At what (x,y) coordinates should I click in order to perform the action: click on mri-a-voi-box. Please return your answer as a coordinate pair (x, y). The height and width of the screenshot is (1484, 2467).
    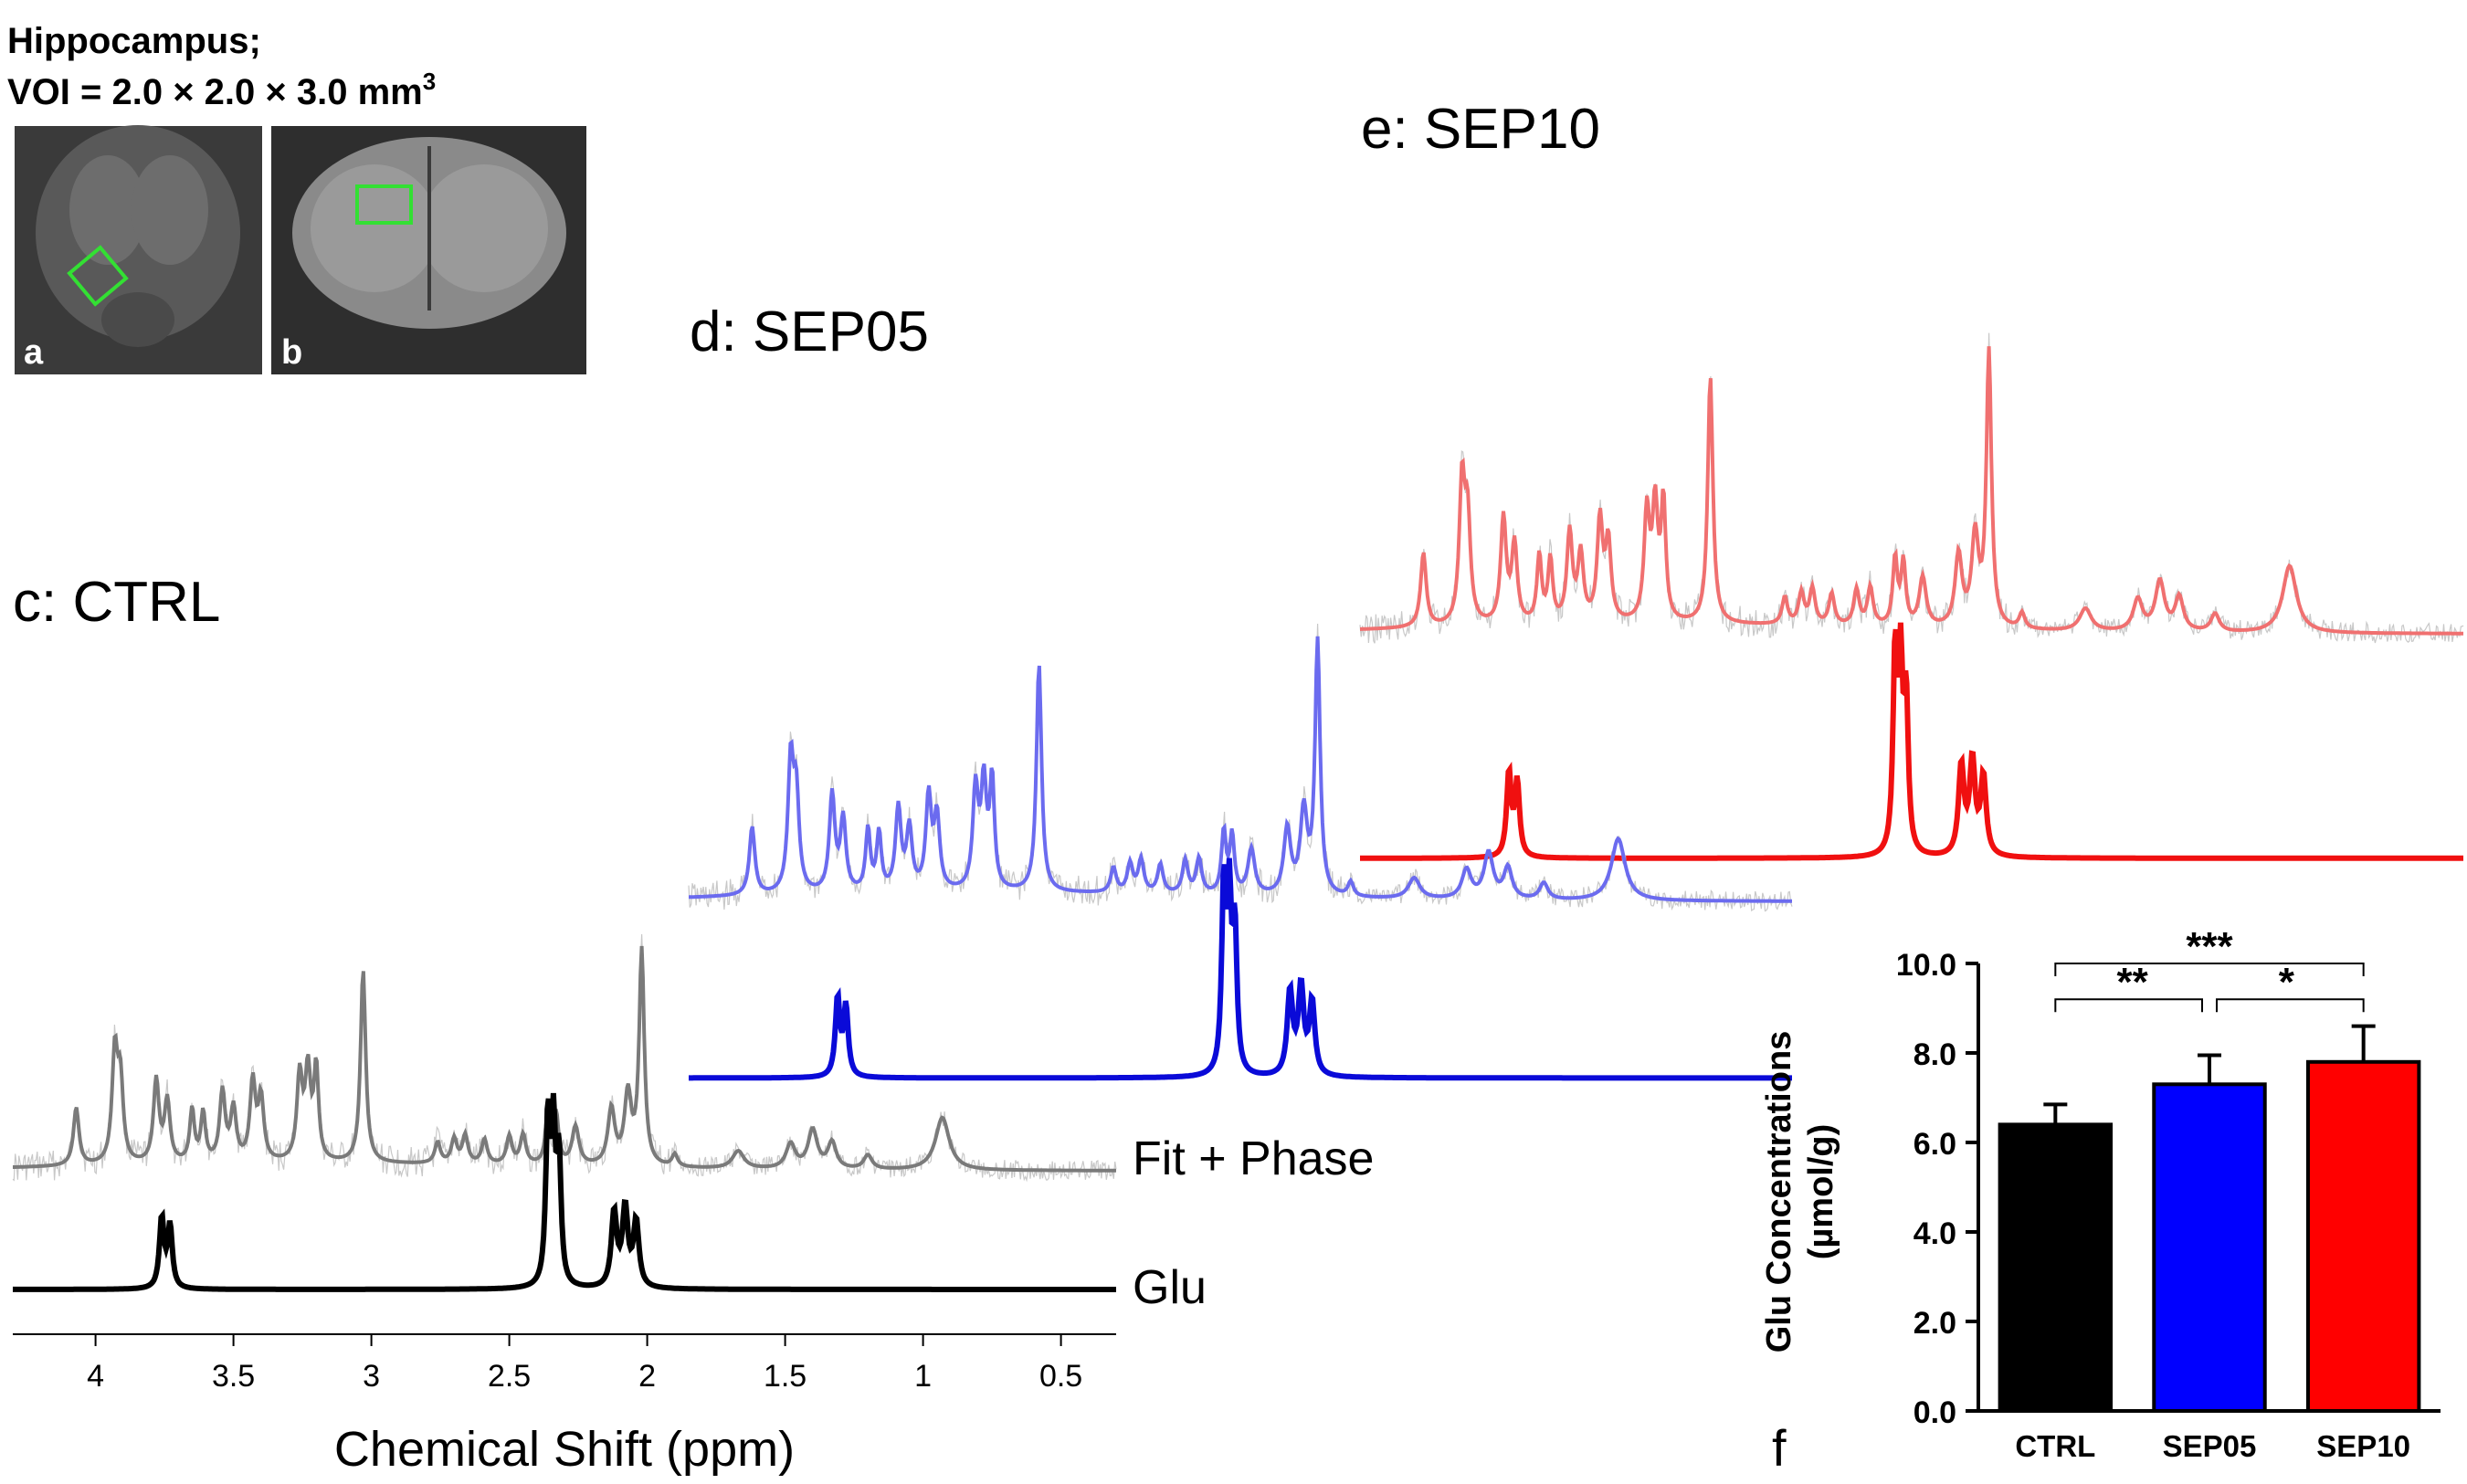
    Looking at the image, I should click on (98, 276).